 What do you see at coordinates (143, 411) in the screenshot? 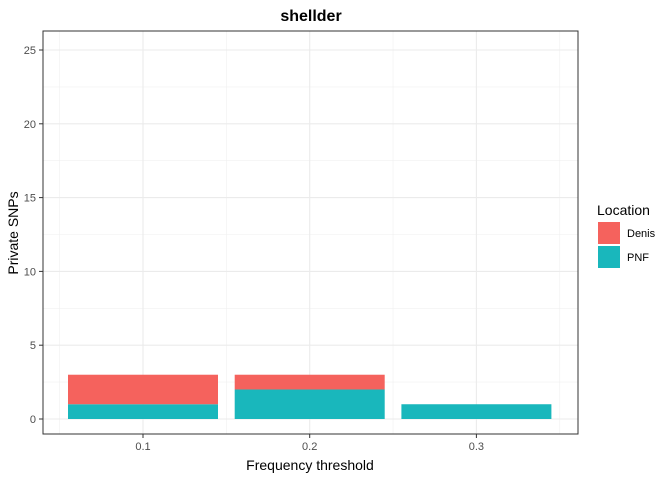
I see `bar-pnf-0.1` at bounding box center [143, 411].